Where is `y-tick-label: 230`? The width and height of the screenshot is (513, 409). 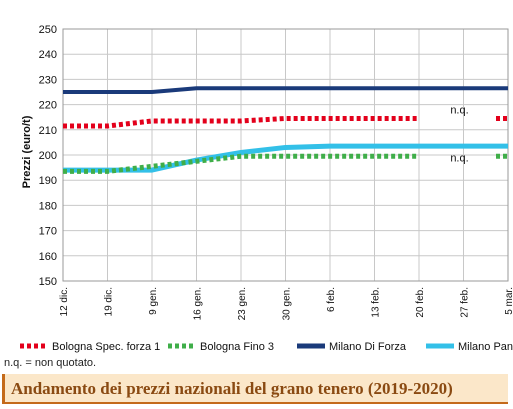
y-tick-label: 230 is located at coordinates (48, 80).